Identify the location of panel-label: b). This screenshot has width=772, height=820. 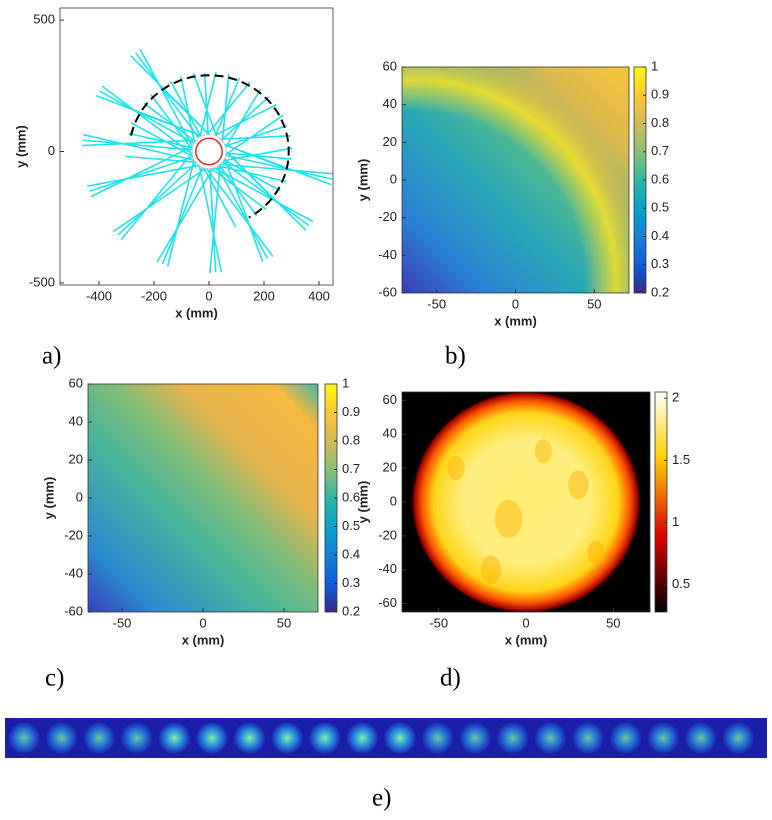
(455, 356).